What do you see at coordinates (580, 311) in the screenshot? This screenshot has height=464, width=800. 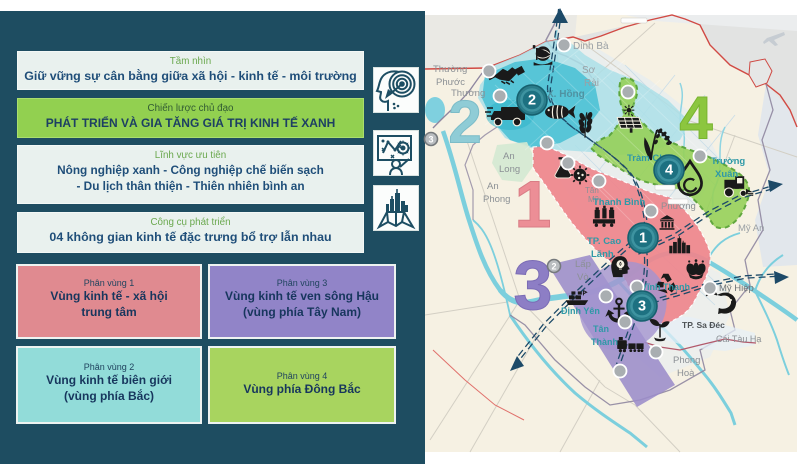 I see `svg-text: Định Yên` at bounding box center [580, 311].